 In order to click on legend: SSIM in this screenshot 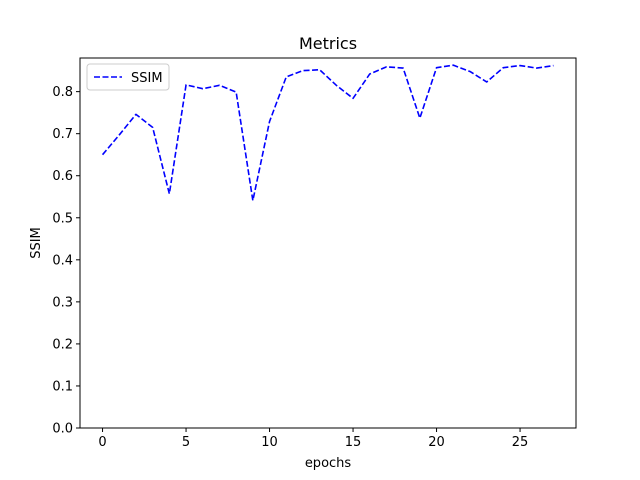, I will do `click(128, 77)`.